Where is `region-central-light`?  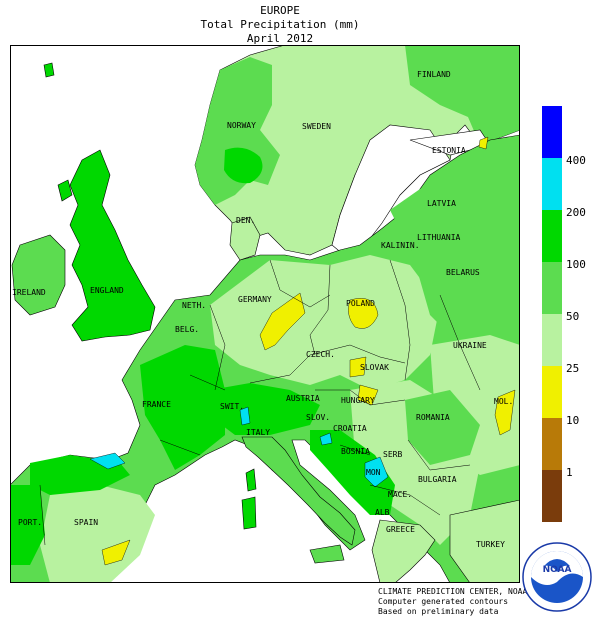 region-central-light is located at coordinates (325, 322).